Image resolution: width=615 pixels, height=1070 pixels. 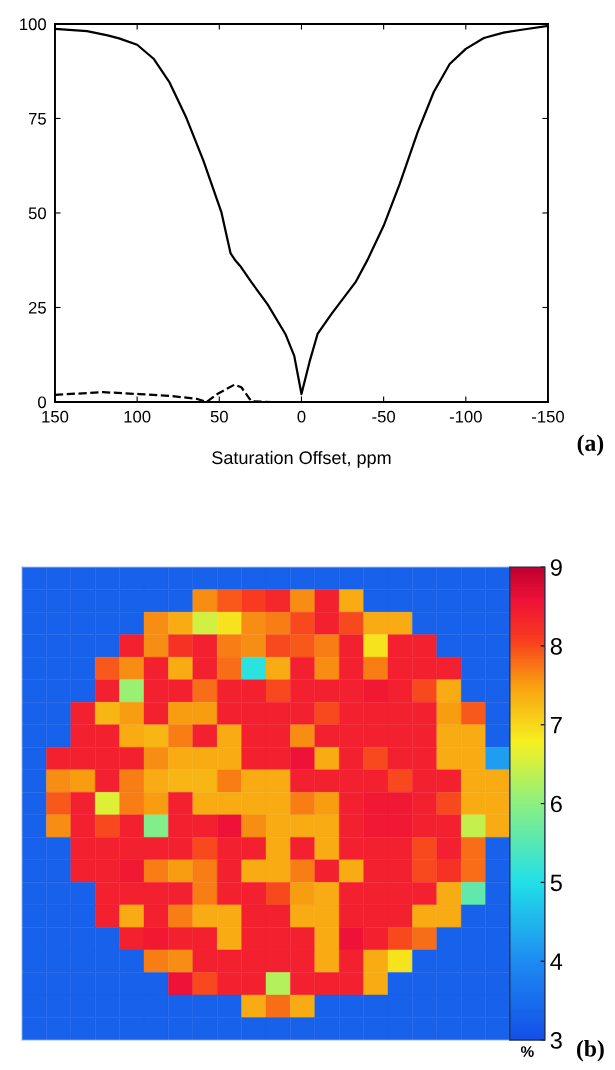 What do you see at coordinates (556, 961) in the screenshot?
I see `color-bar-label: 4` at bounding box center [556, 961].